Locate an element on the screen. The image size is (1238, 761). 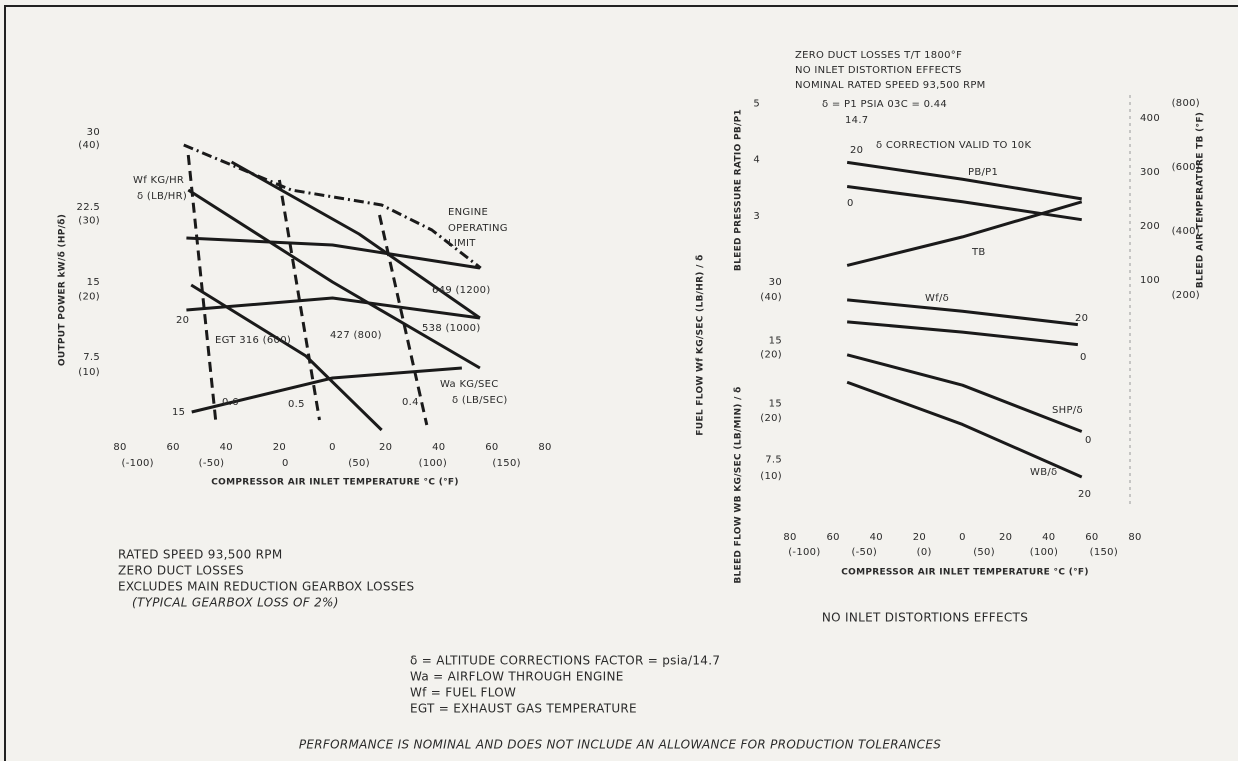
header-note: NO INLET DISTORTION EFFECTS is located at coordinates (878, 70).